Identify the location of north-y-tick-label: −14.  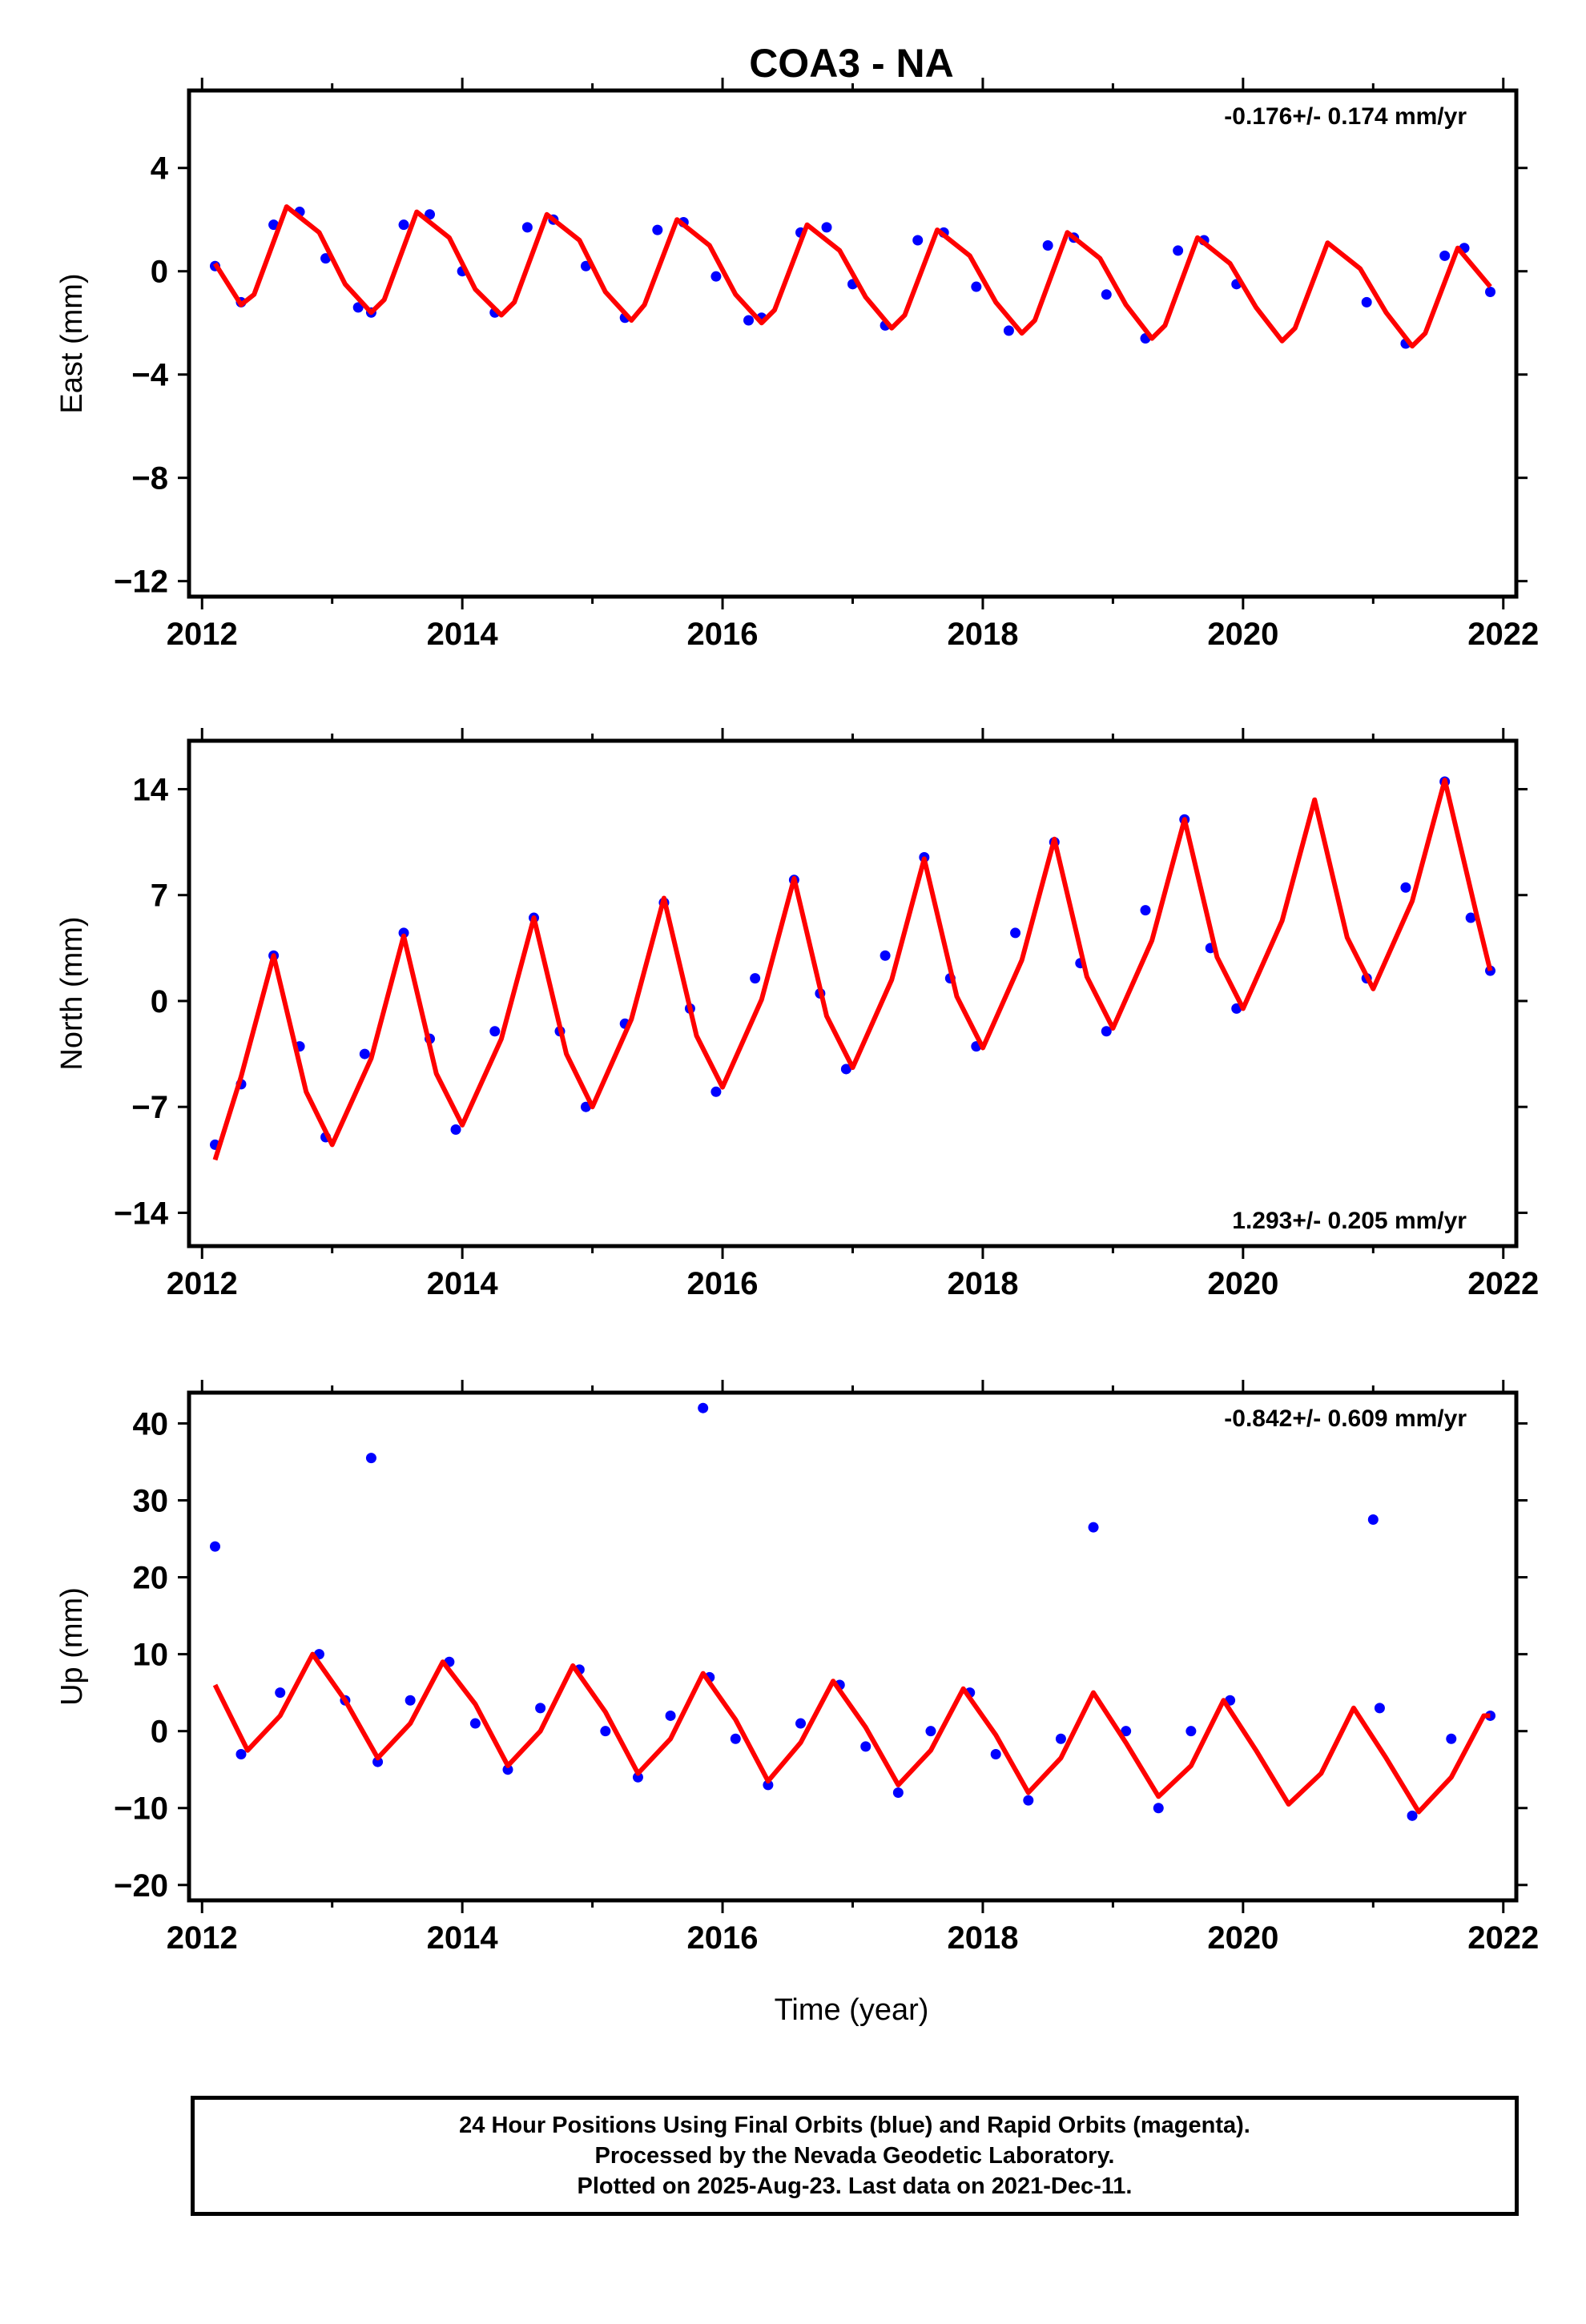
(141, 1213).